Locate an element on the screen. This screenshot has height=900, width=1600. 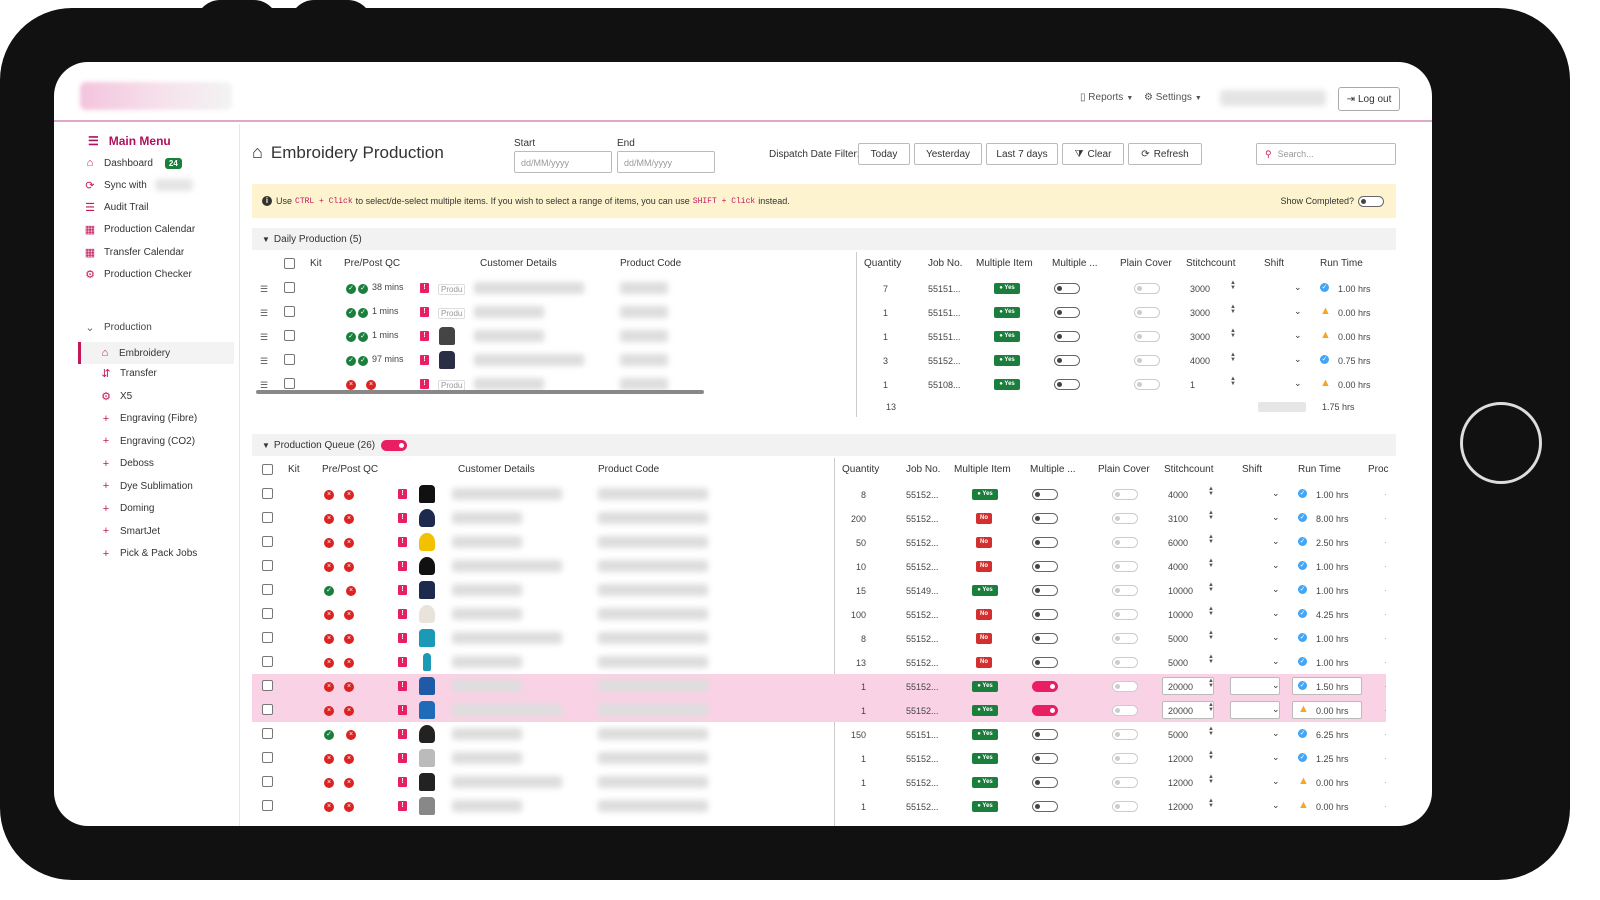
end-date-input: dd/MM/yyyy is located at coordinates (666, 162).